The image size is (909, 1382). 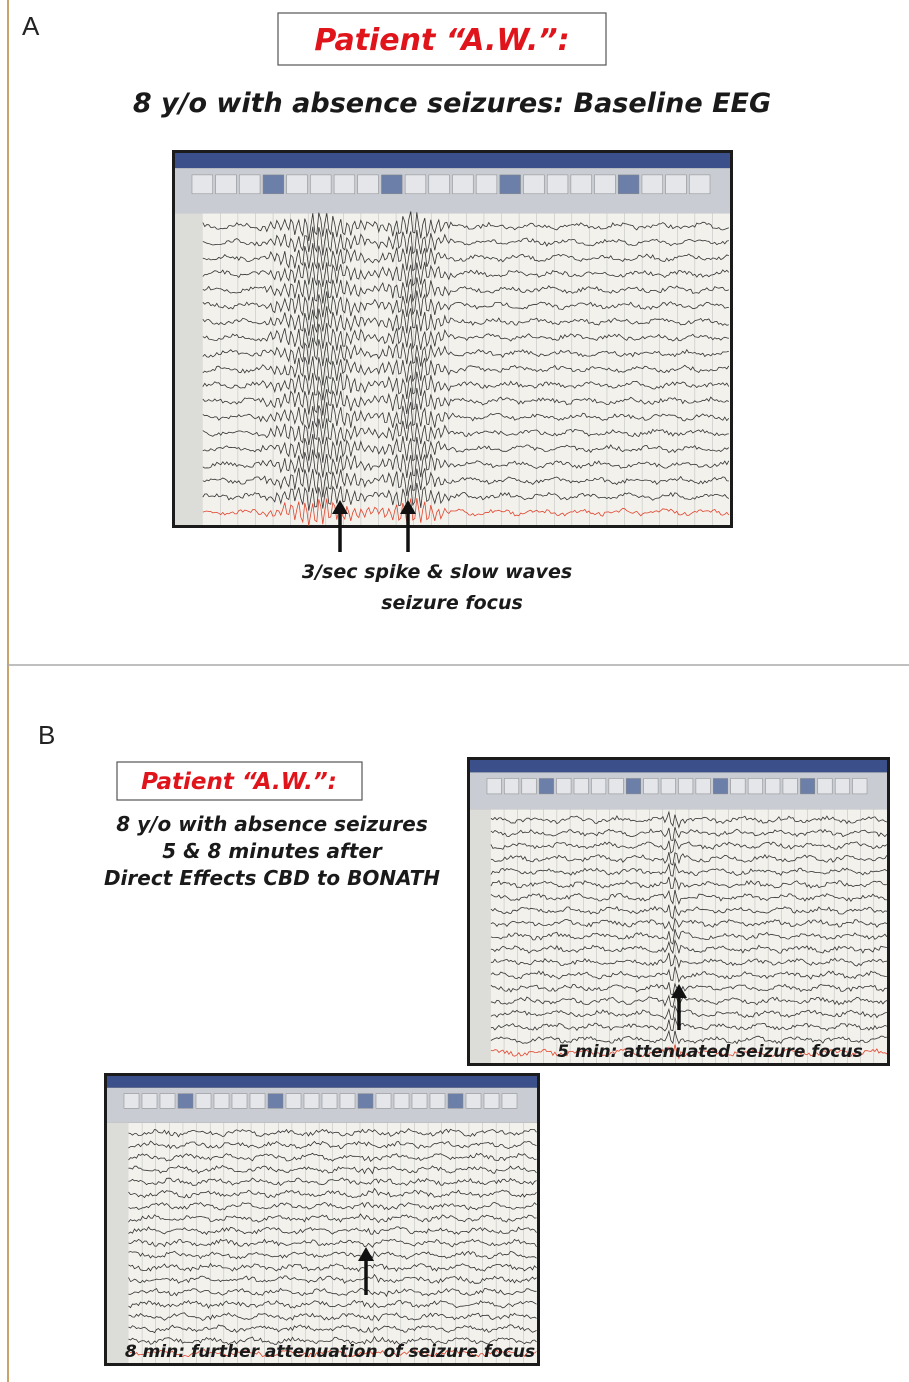 I want to click on caption: 5 min: attenuated seizure focus, so click(x=709, y=1052).